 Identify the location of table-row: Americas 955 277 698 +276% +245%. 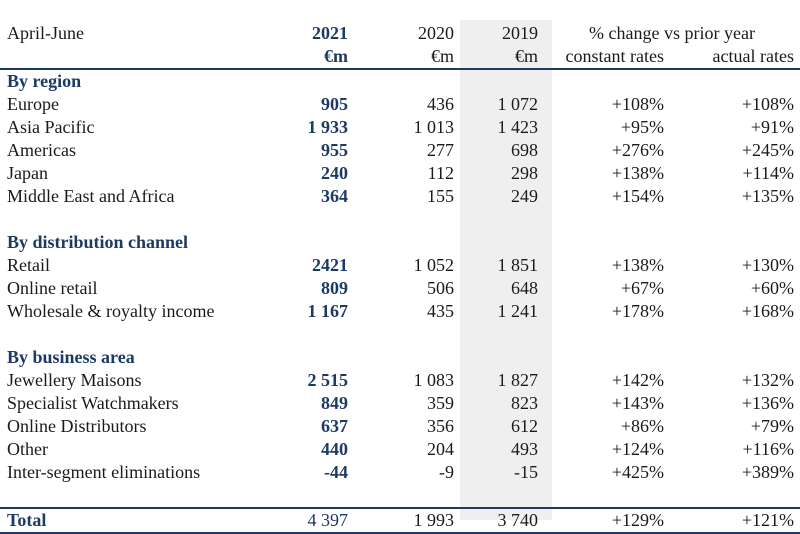
(400, 150).